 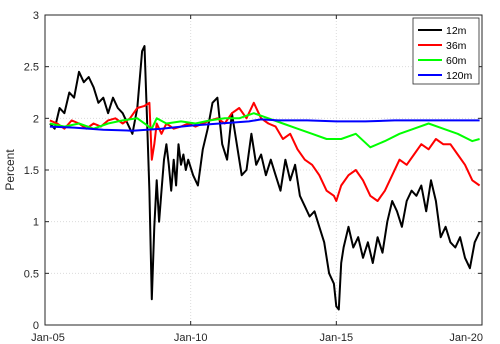 What do you see at coordinates (191, 338) in the screenshot?
I see `x-tick-label: Jan-10` at bounding box center [191, 338].